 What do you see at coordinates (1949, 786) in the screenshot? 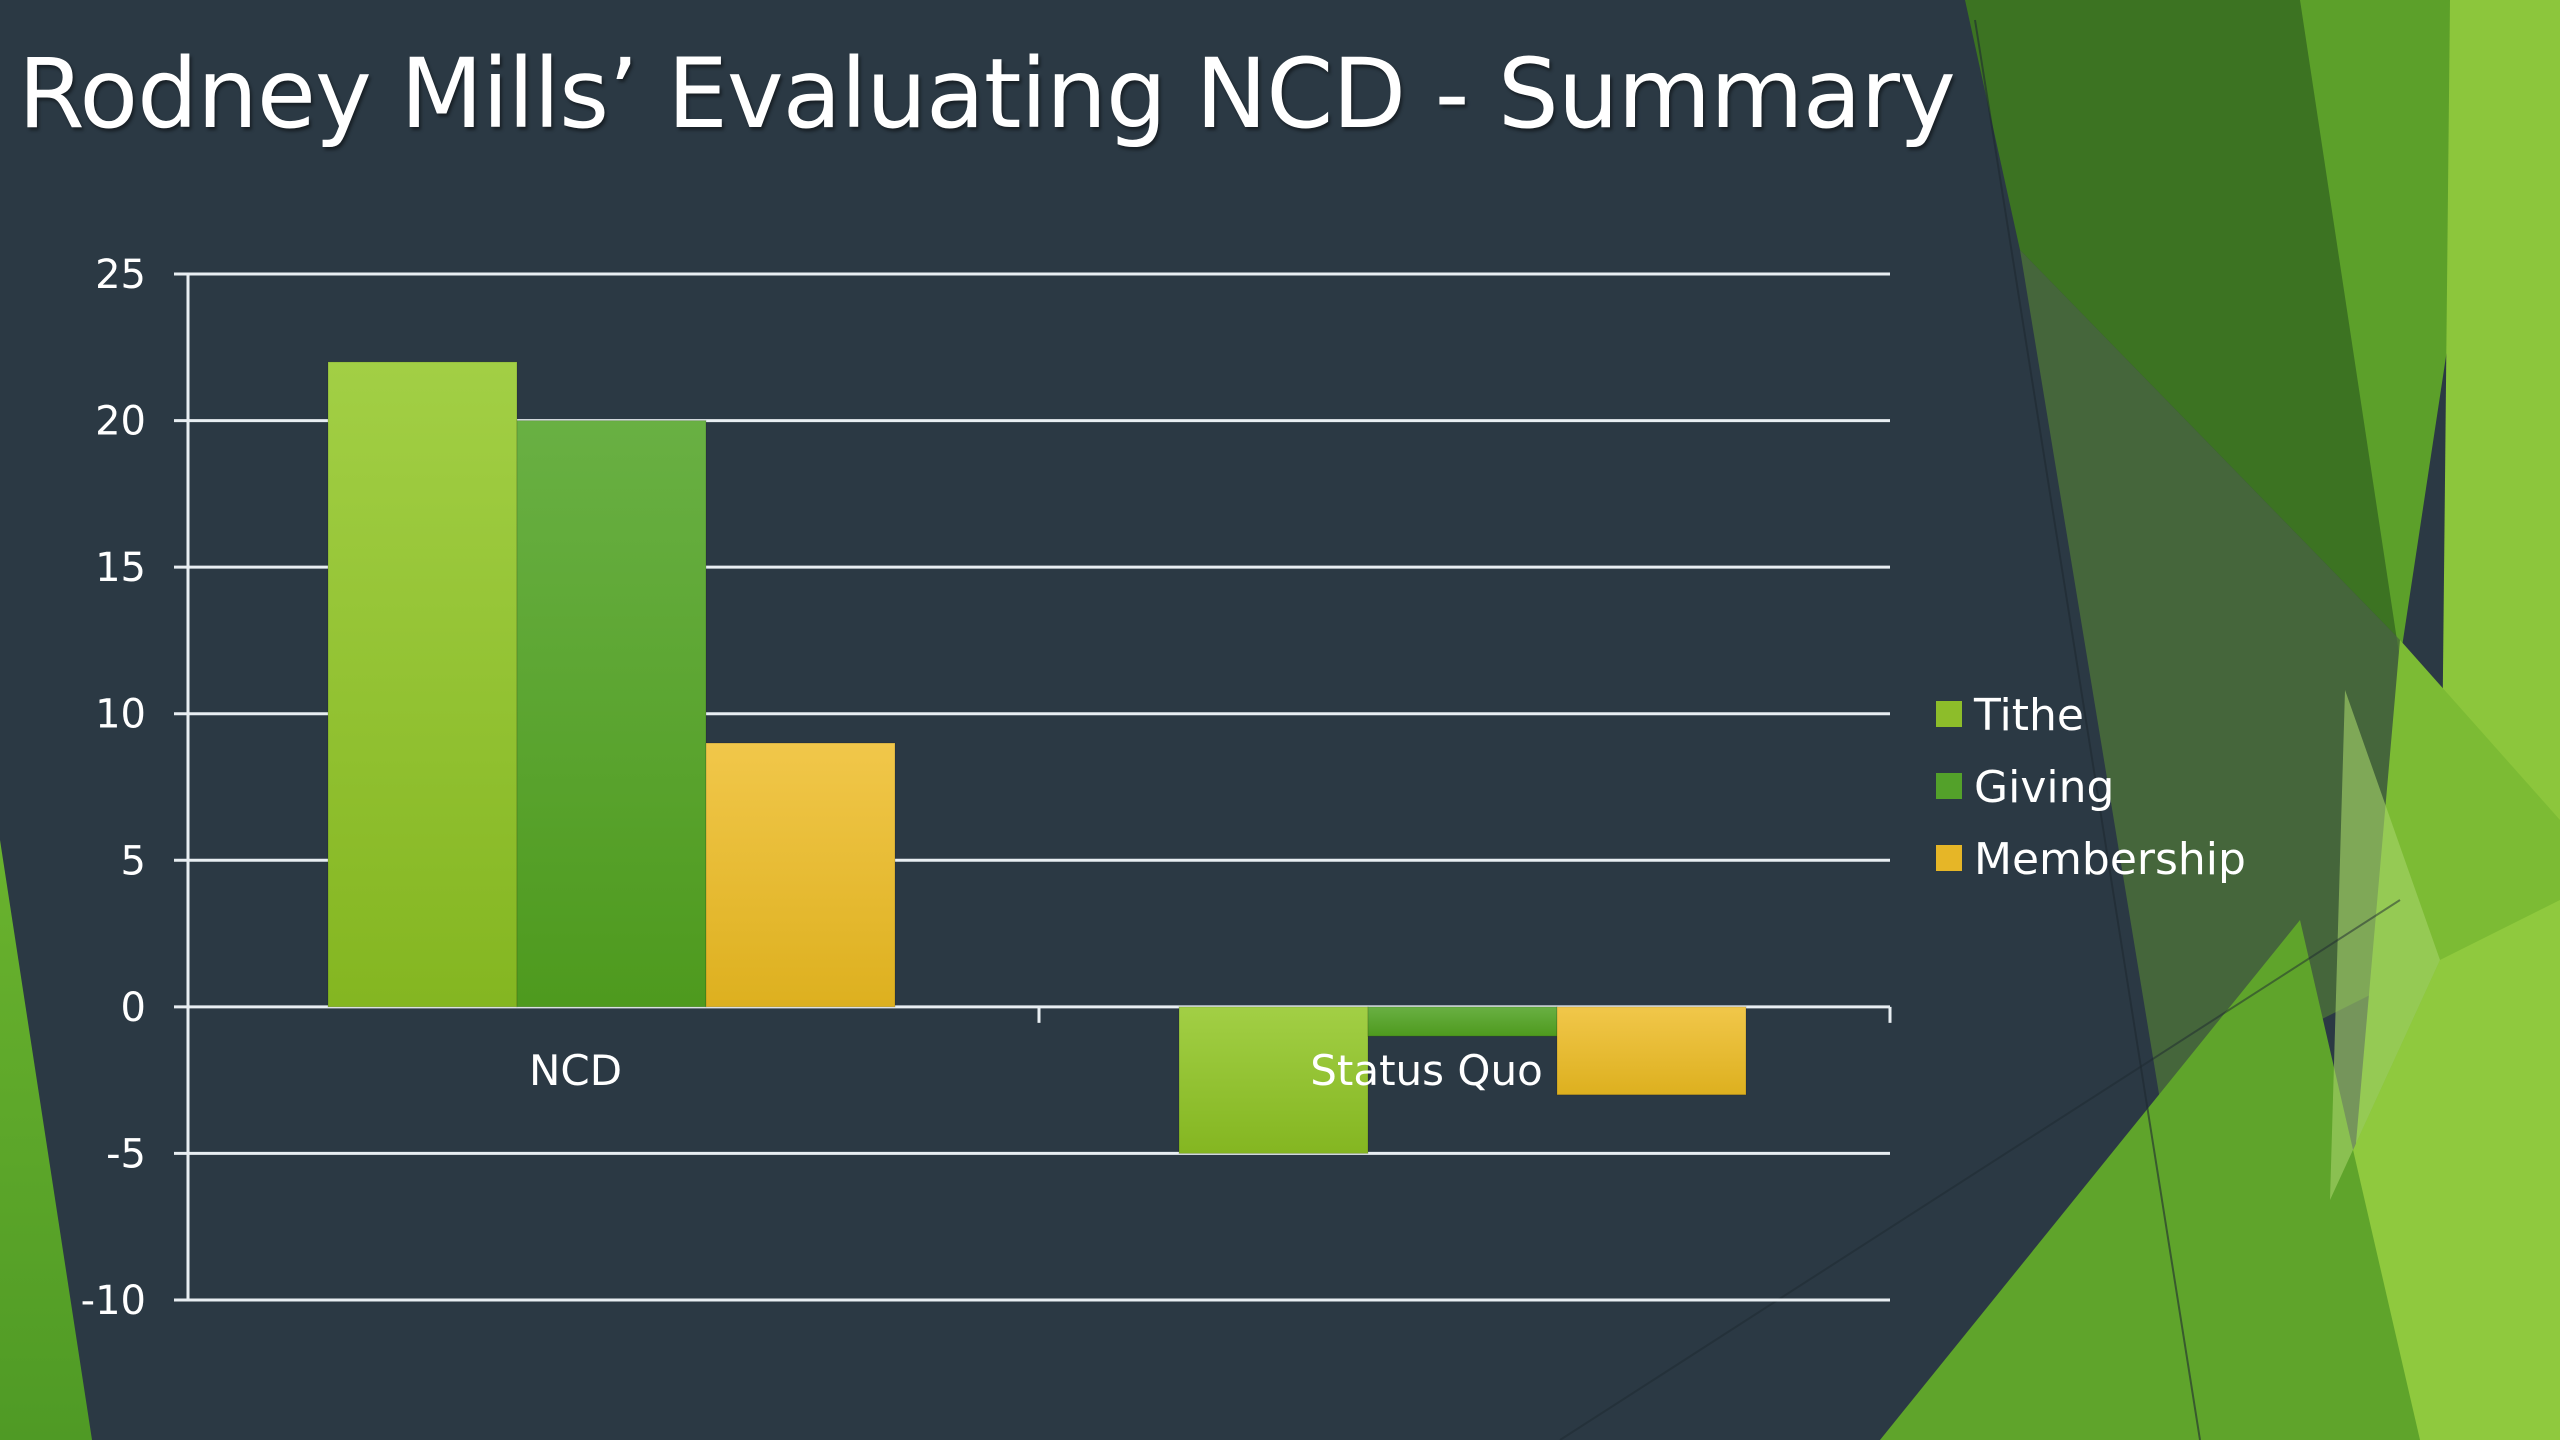
I see `legend-swatch-giving` at bounding box center [1949, 786].